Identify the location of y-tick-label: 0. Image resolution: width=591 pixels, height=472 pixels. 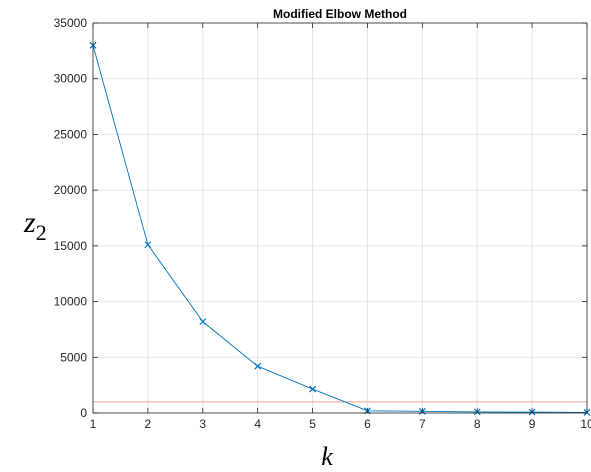
(83, 413).